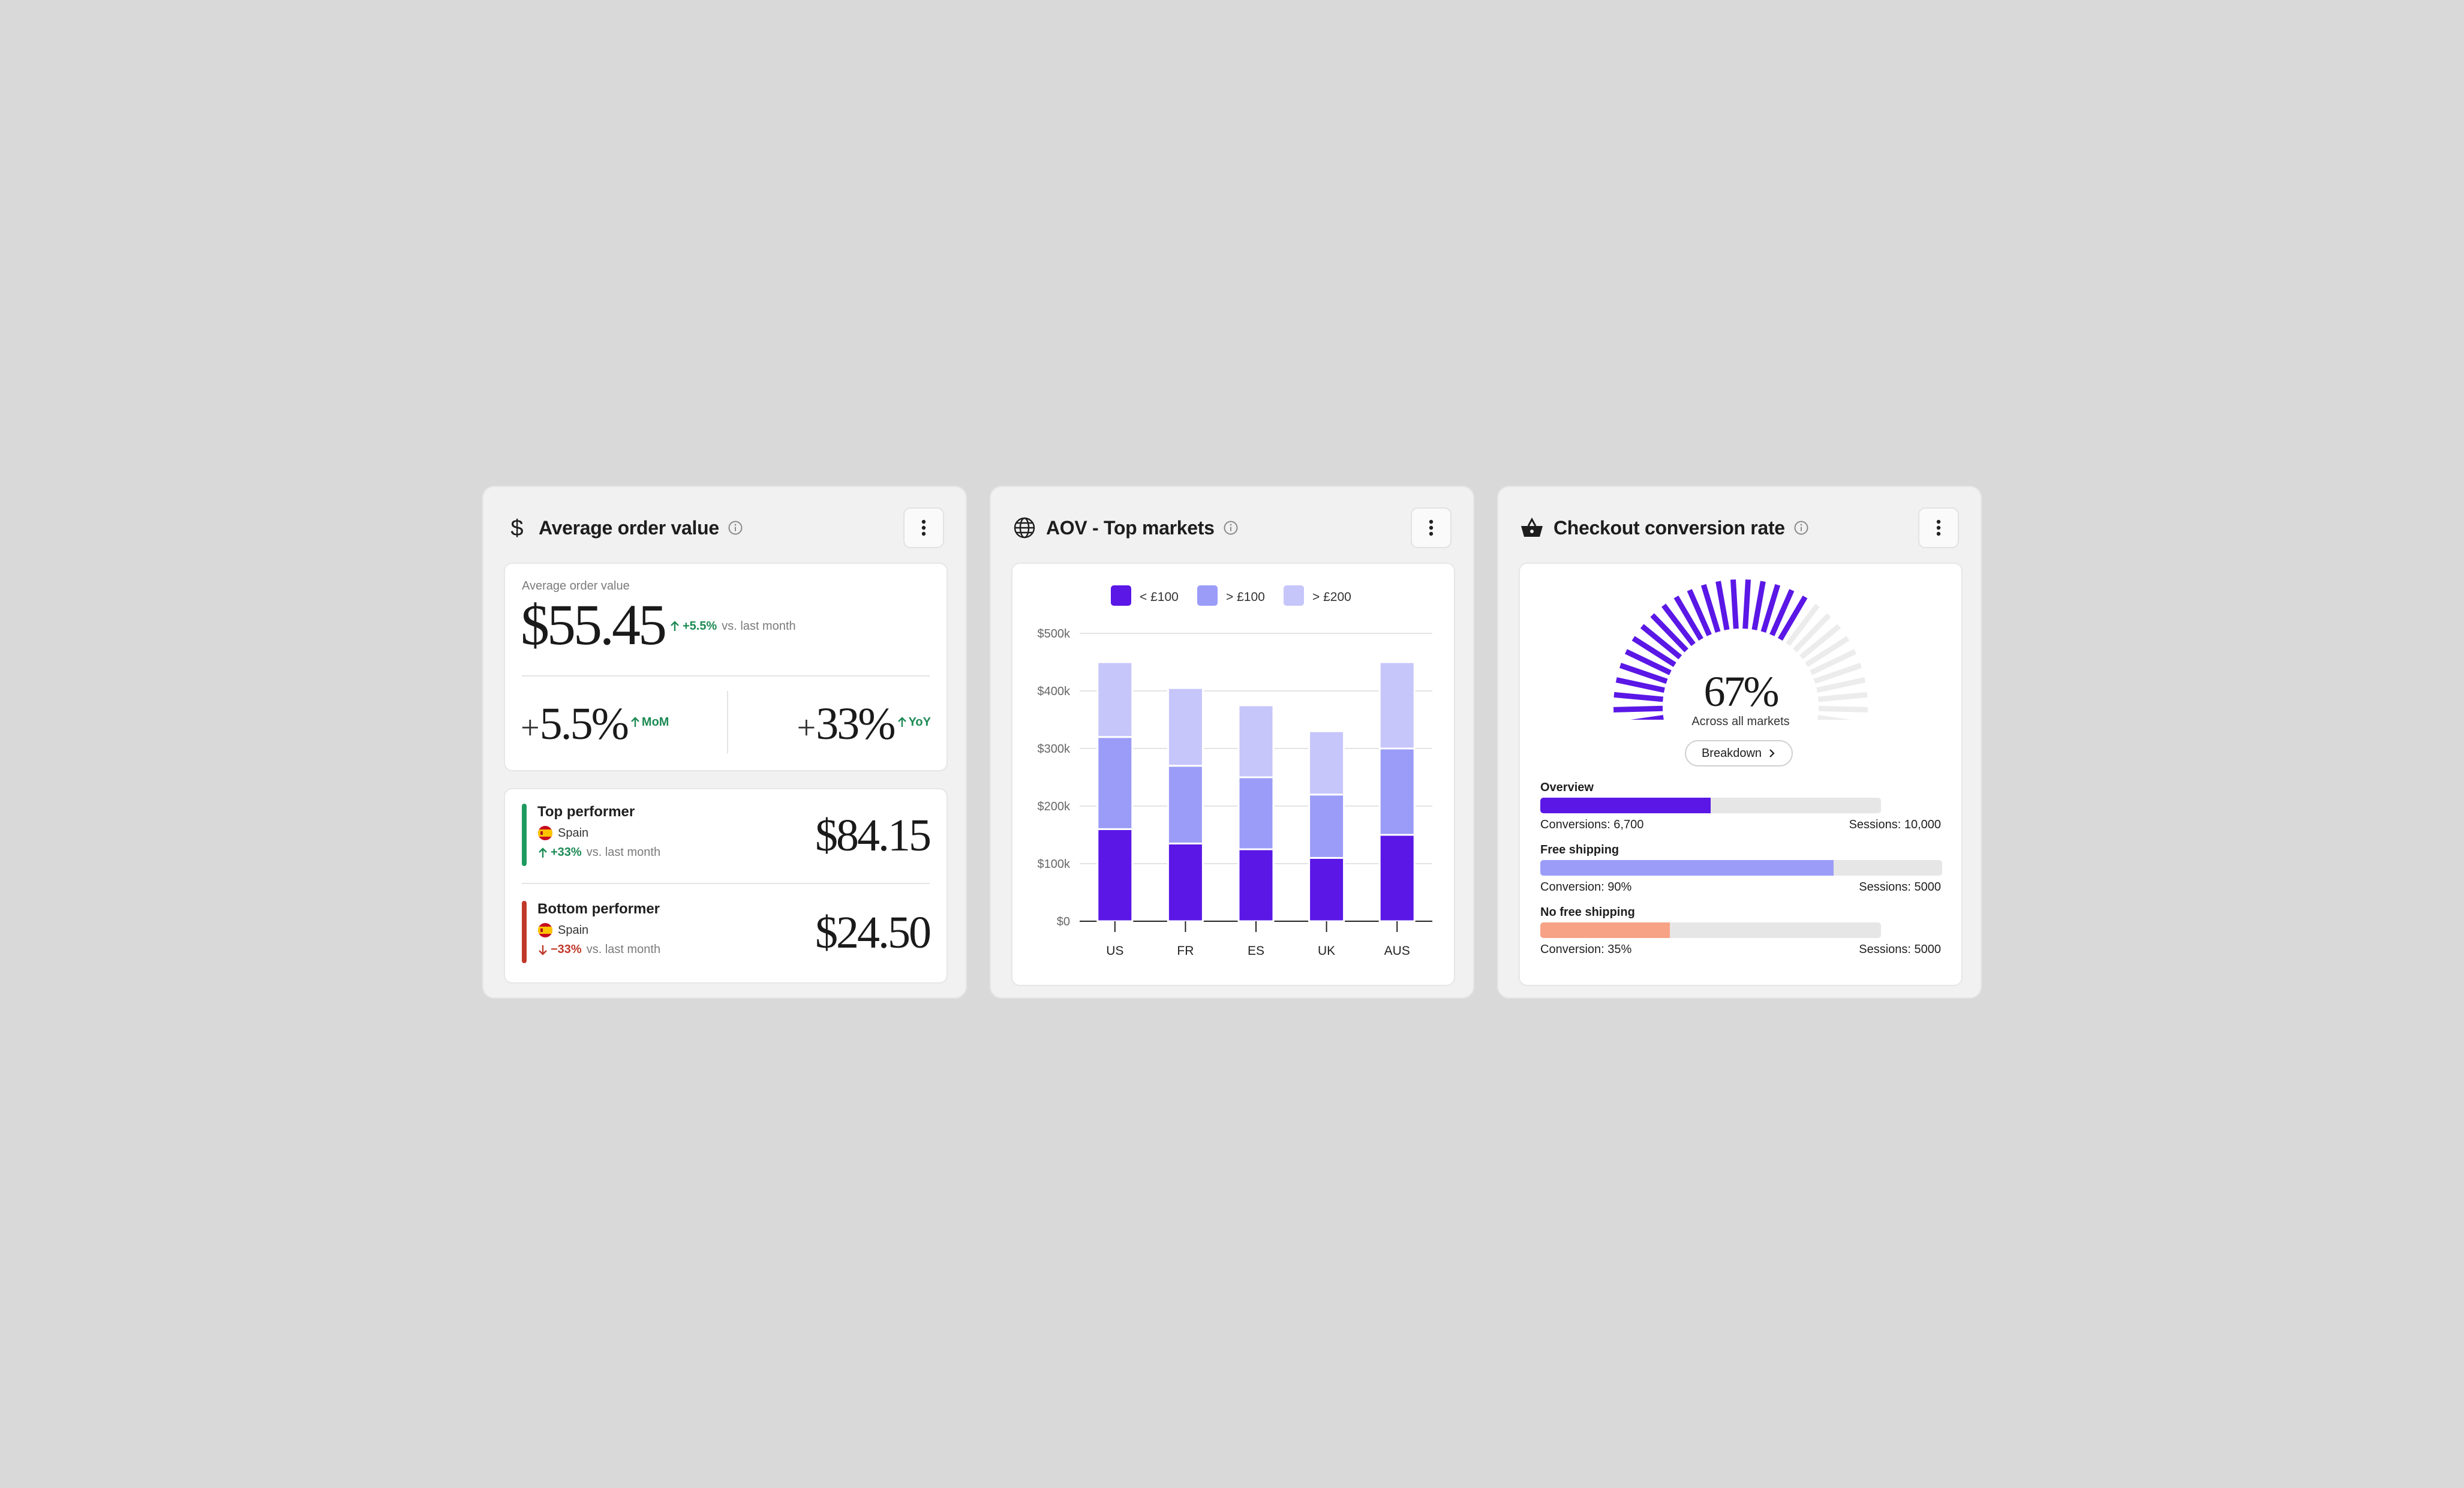 Image resolution: width=2464 pixels, height=1488 pixels. What do you see at coordinates (726, 676) in the screenshot?
I see `aov-divider` at bounding box center [726, 676].